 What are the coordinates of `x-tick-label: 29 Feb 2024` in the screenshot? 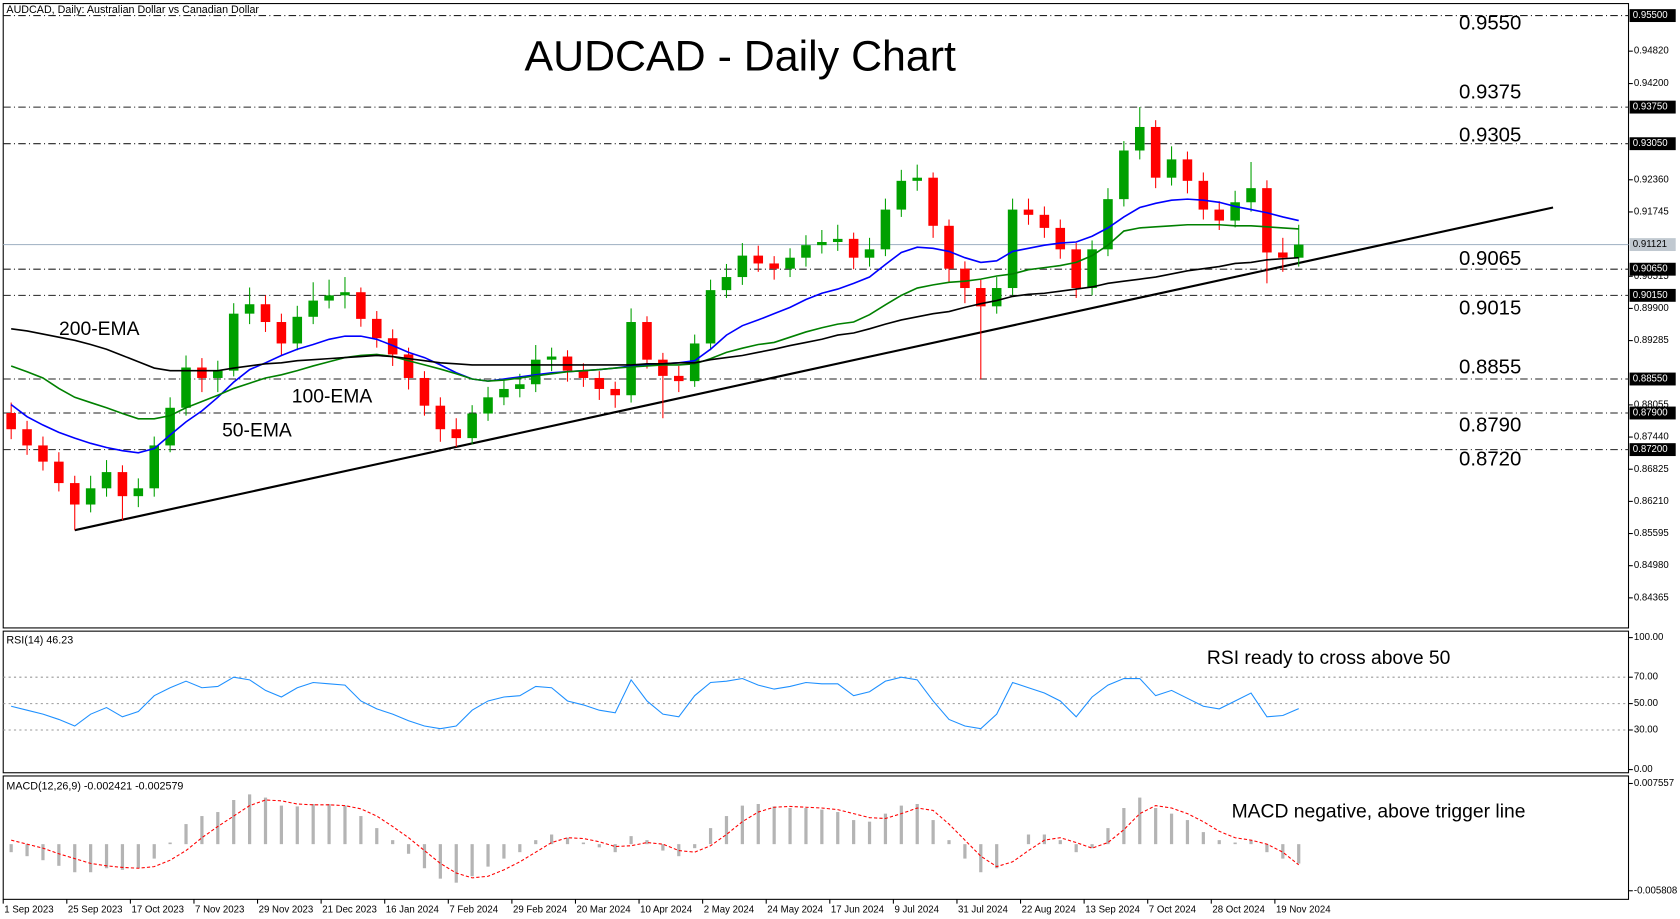 It's located at (540, 910).